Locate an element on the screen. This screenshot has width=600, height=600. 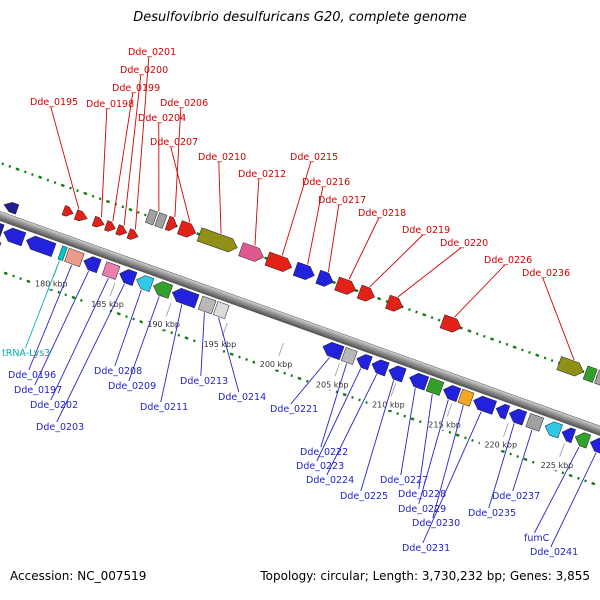
gene-label-Dde_0203: Dde_0203 is located at coordinates (60, 427).